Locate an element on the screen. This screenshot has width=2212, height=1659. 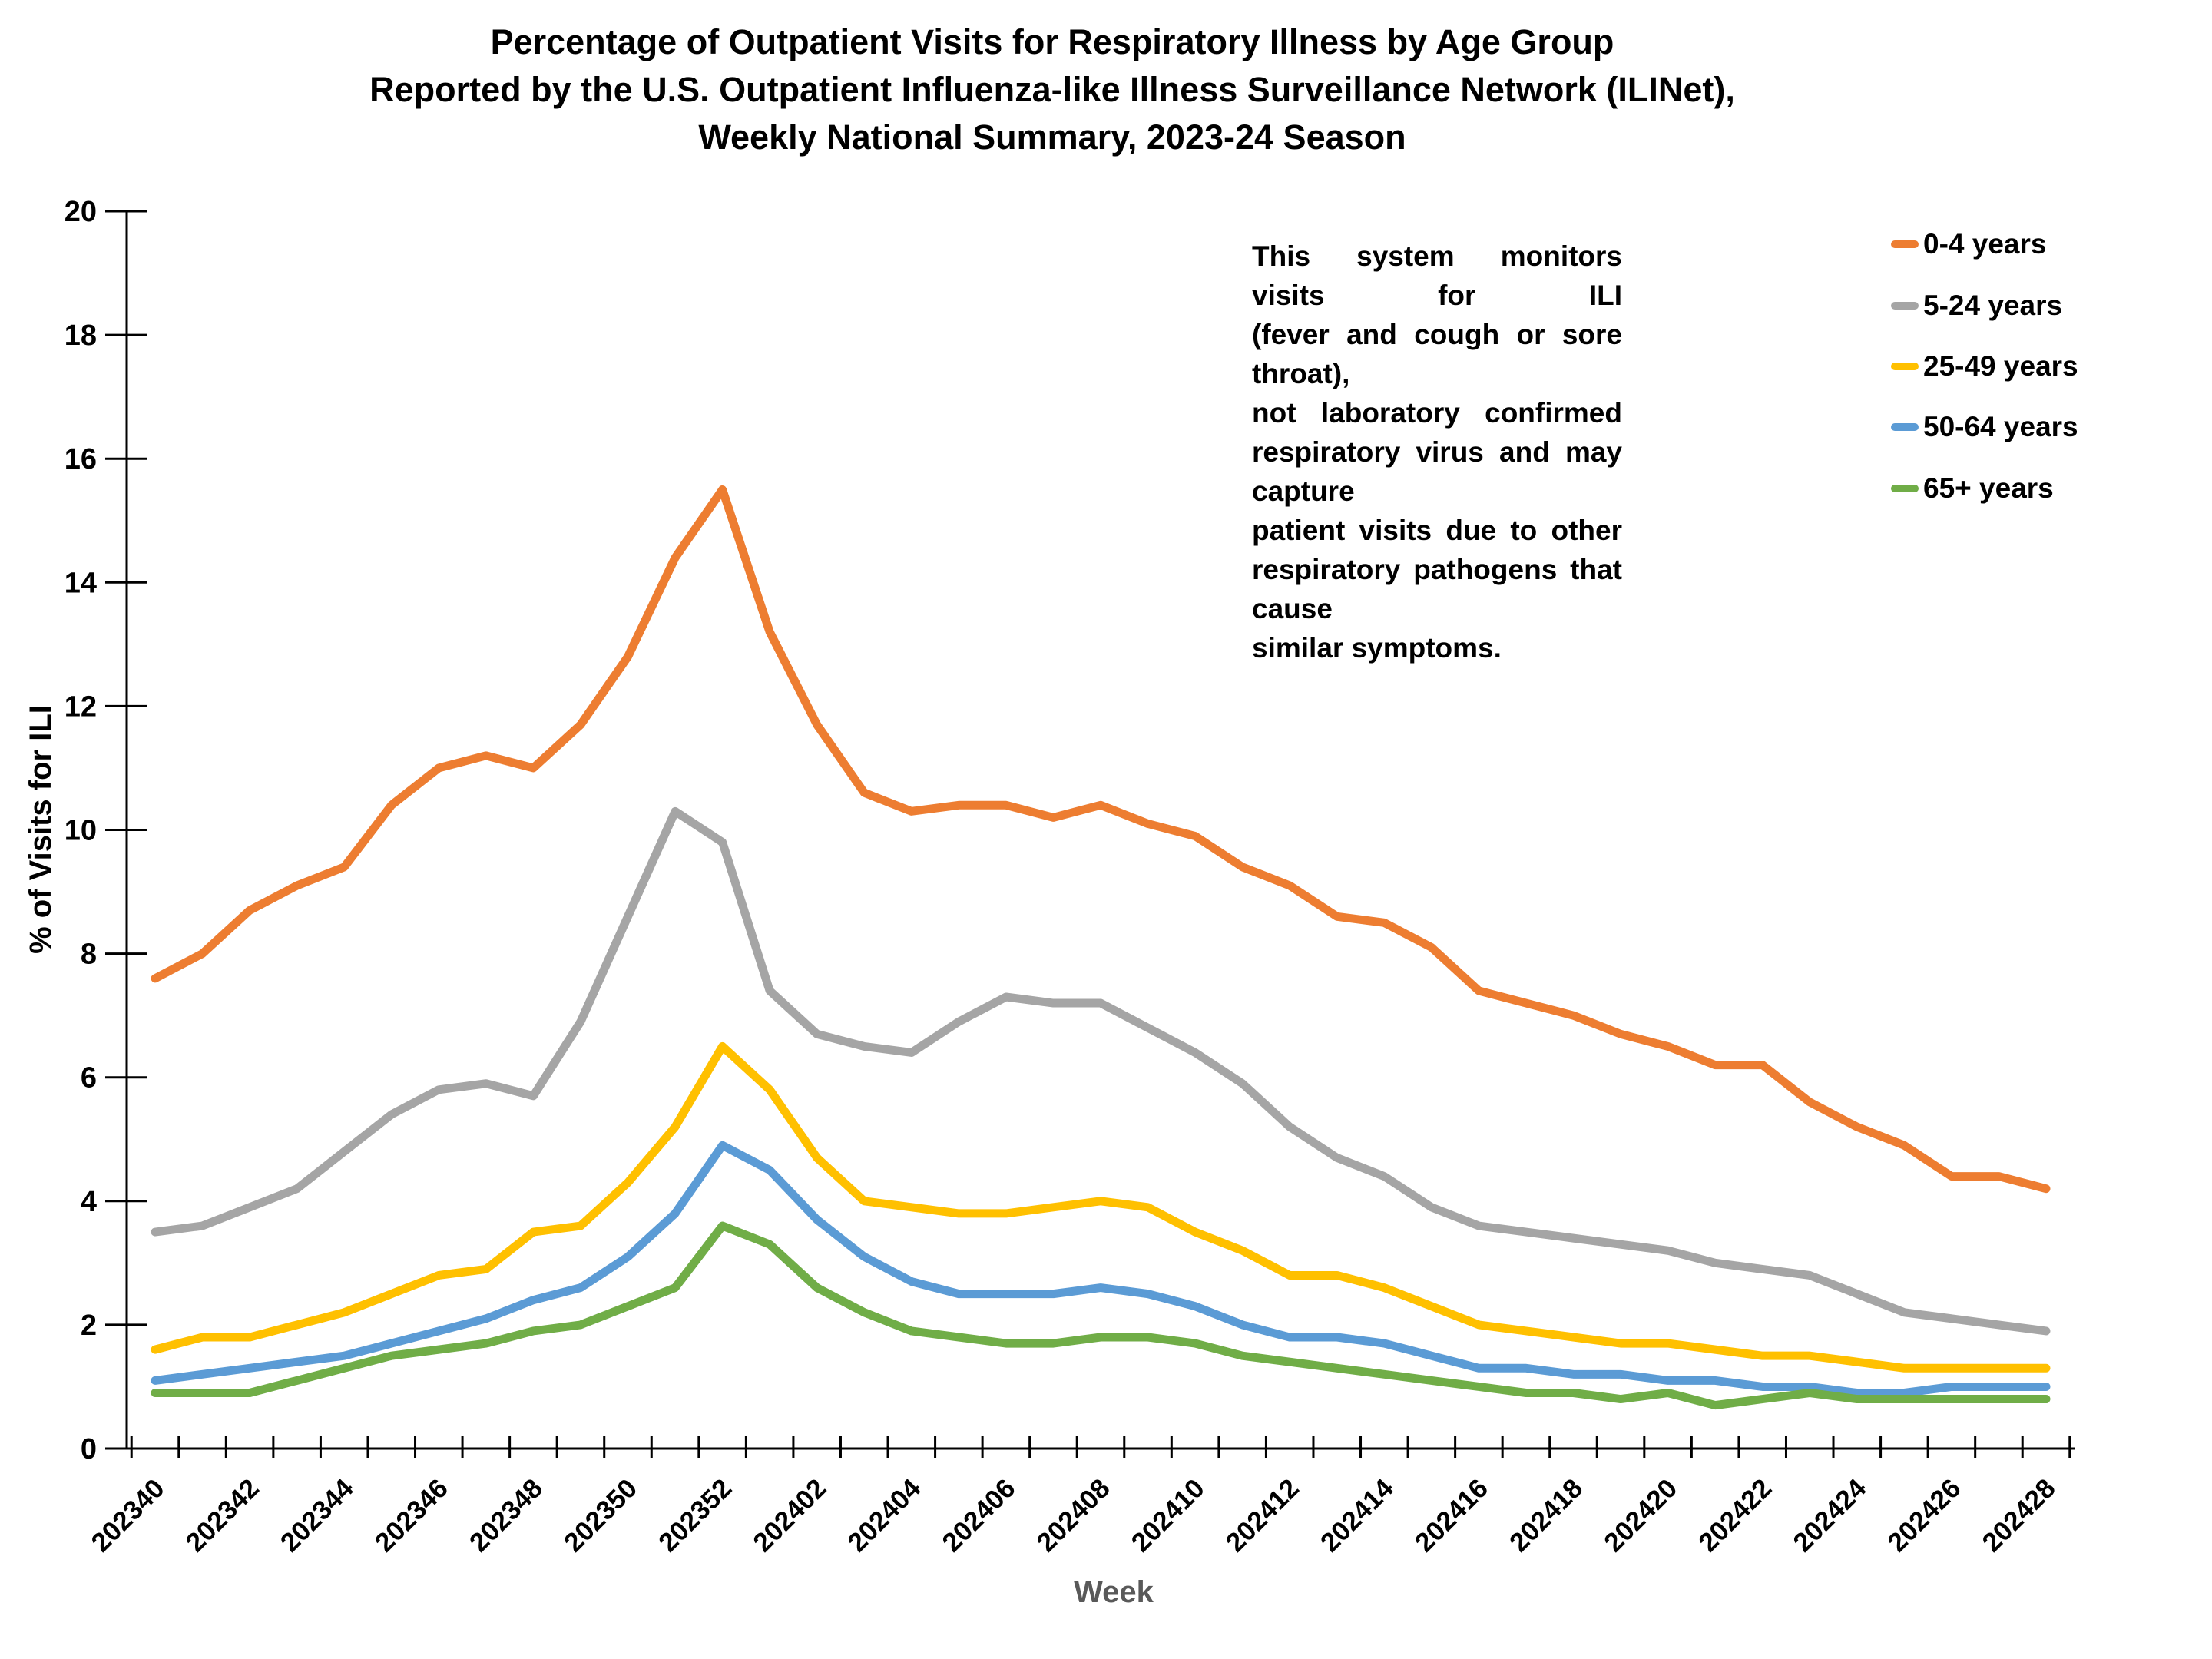
x-tick-label: 202422 is located at coordinates (1735, 1515).